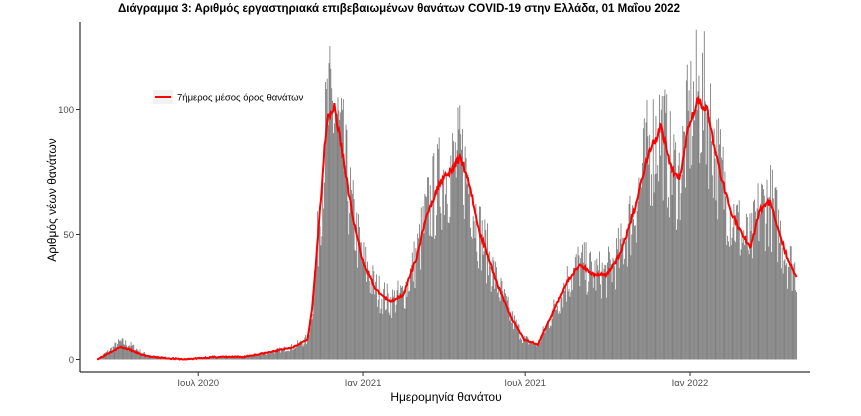 This screenshot has width=861, height=416. I want to click on y-tick-label: 0, so click(71, 360).